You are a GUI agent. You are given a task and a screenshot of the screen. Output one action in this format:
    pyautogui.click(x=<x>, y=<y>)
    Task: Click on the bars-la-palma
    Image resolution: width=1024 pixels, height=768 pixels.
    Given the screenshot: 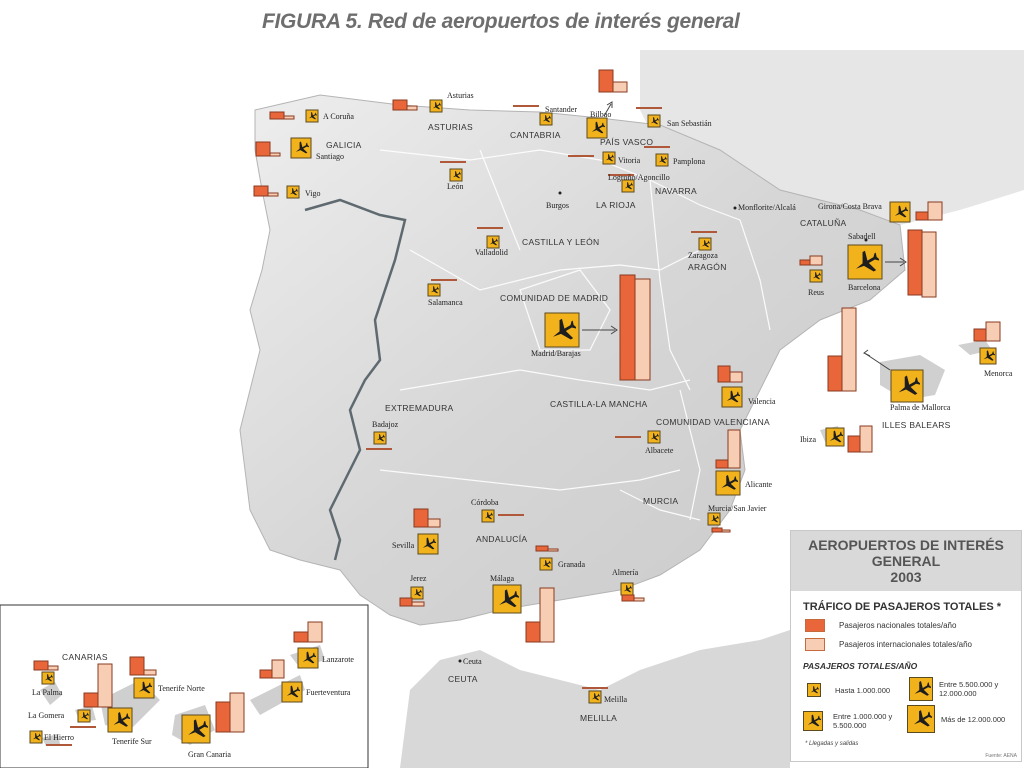 What is the action you would take?
    pyautogui.click(x=46, y=665)
    